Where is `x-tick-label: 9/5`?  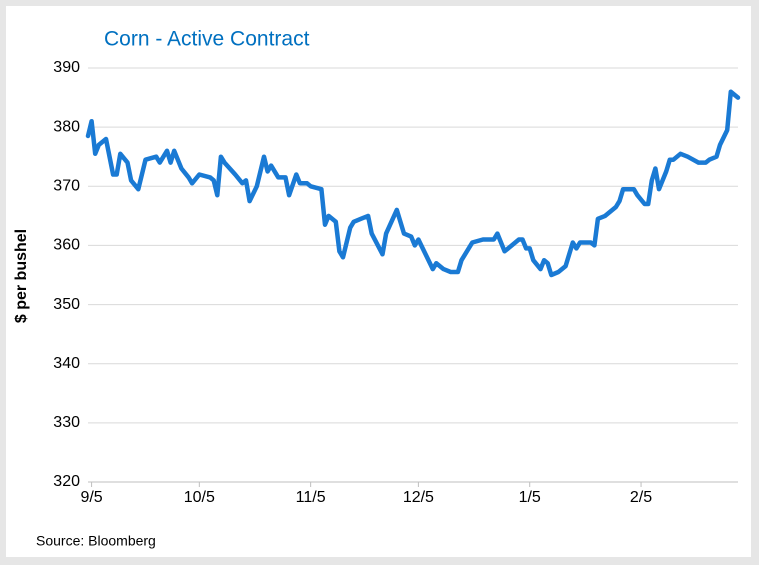
x-tick-label: 9/5 is located at coordinates (91, 497).